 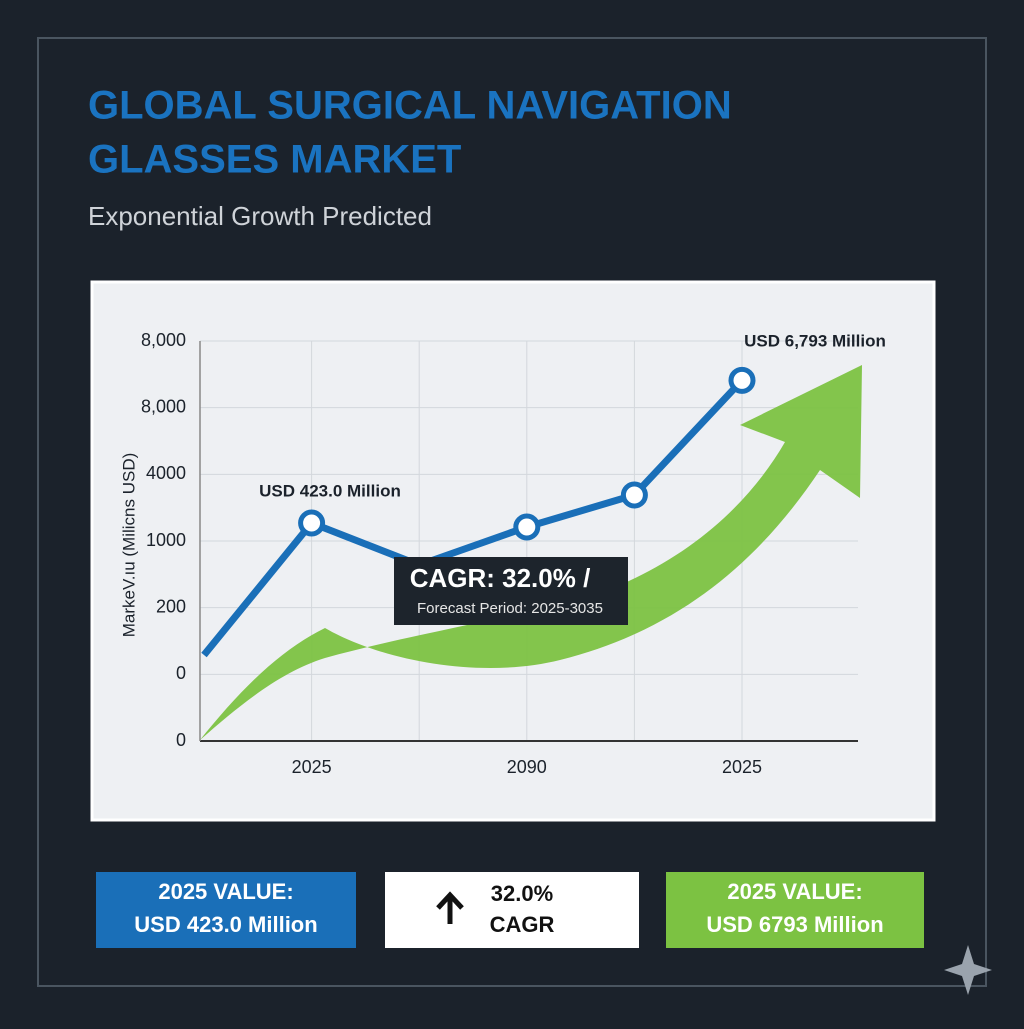 I want to click on y-tick-label: 4000, so click(x=166, y=473).